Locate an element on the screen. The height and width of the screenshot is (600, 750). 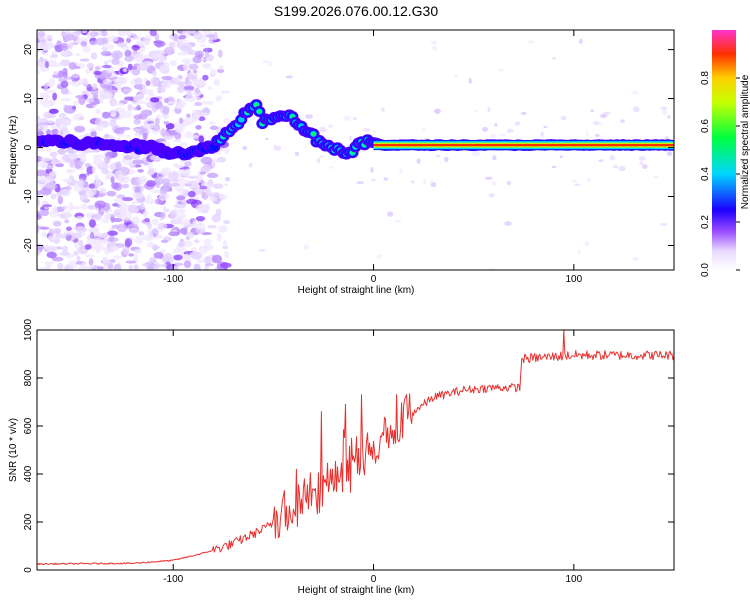
y-tick-label: 1000 is located at coordinates (28, 329).